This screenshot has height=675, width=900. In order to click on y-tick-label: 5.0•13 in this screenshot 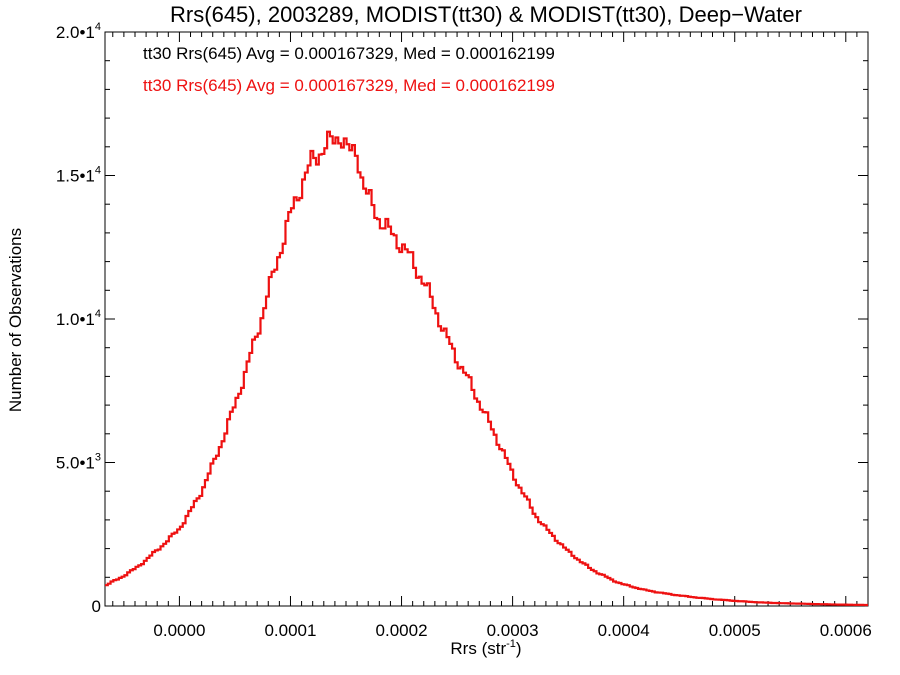, I will do `click(78, 462)`.